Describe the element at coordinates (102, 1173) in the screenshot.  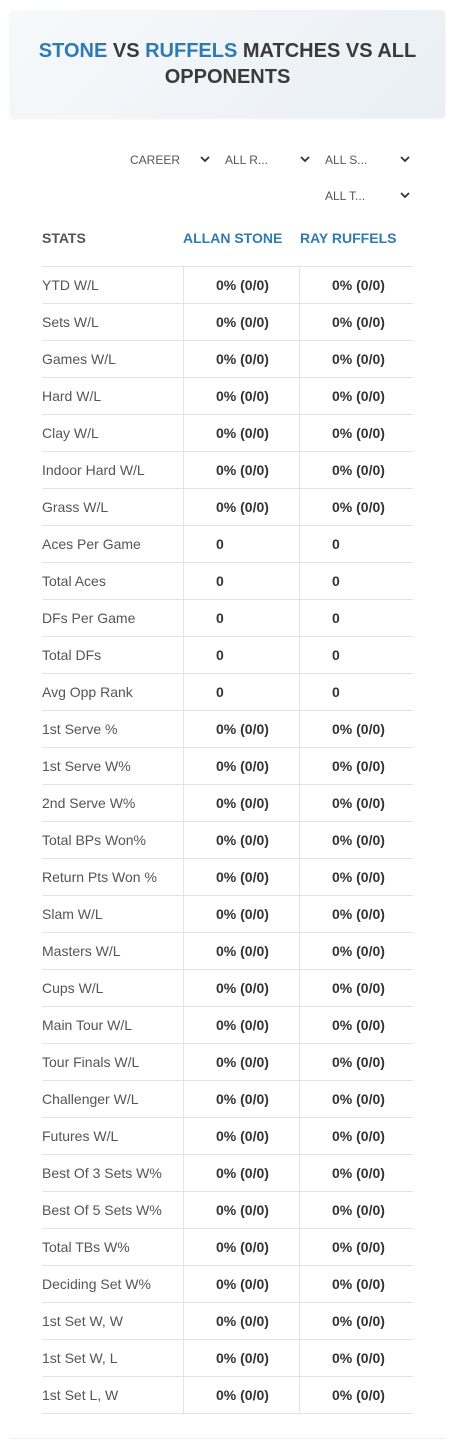
I see `stat-label: Best Of 3 Sets W%` at that location.